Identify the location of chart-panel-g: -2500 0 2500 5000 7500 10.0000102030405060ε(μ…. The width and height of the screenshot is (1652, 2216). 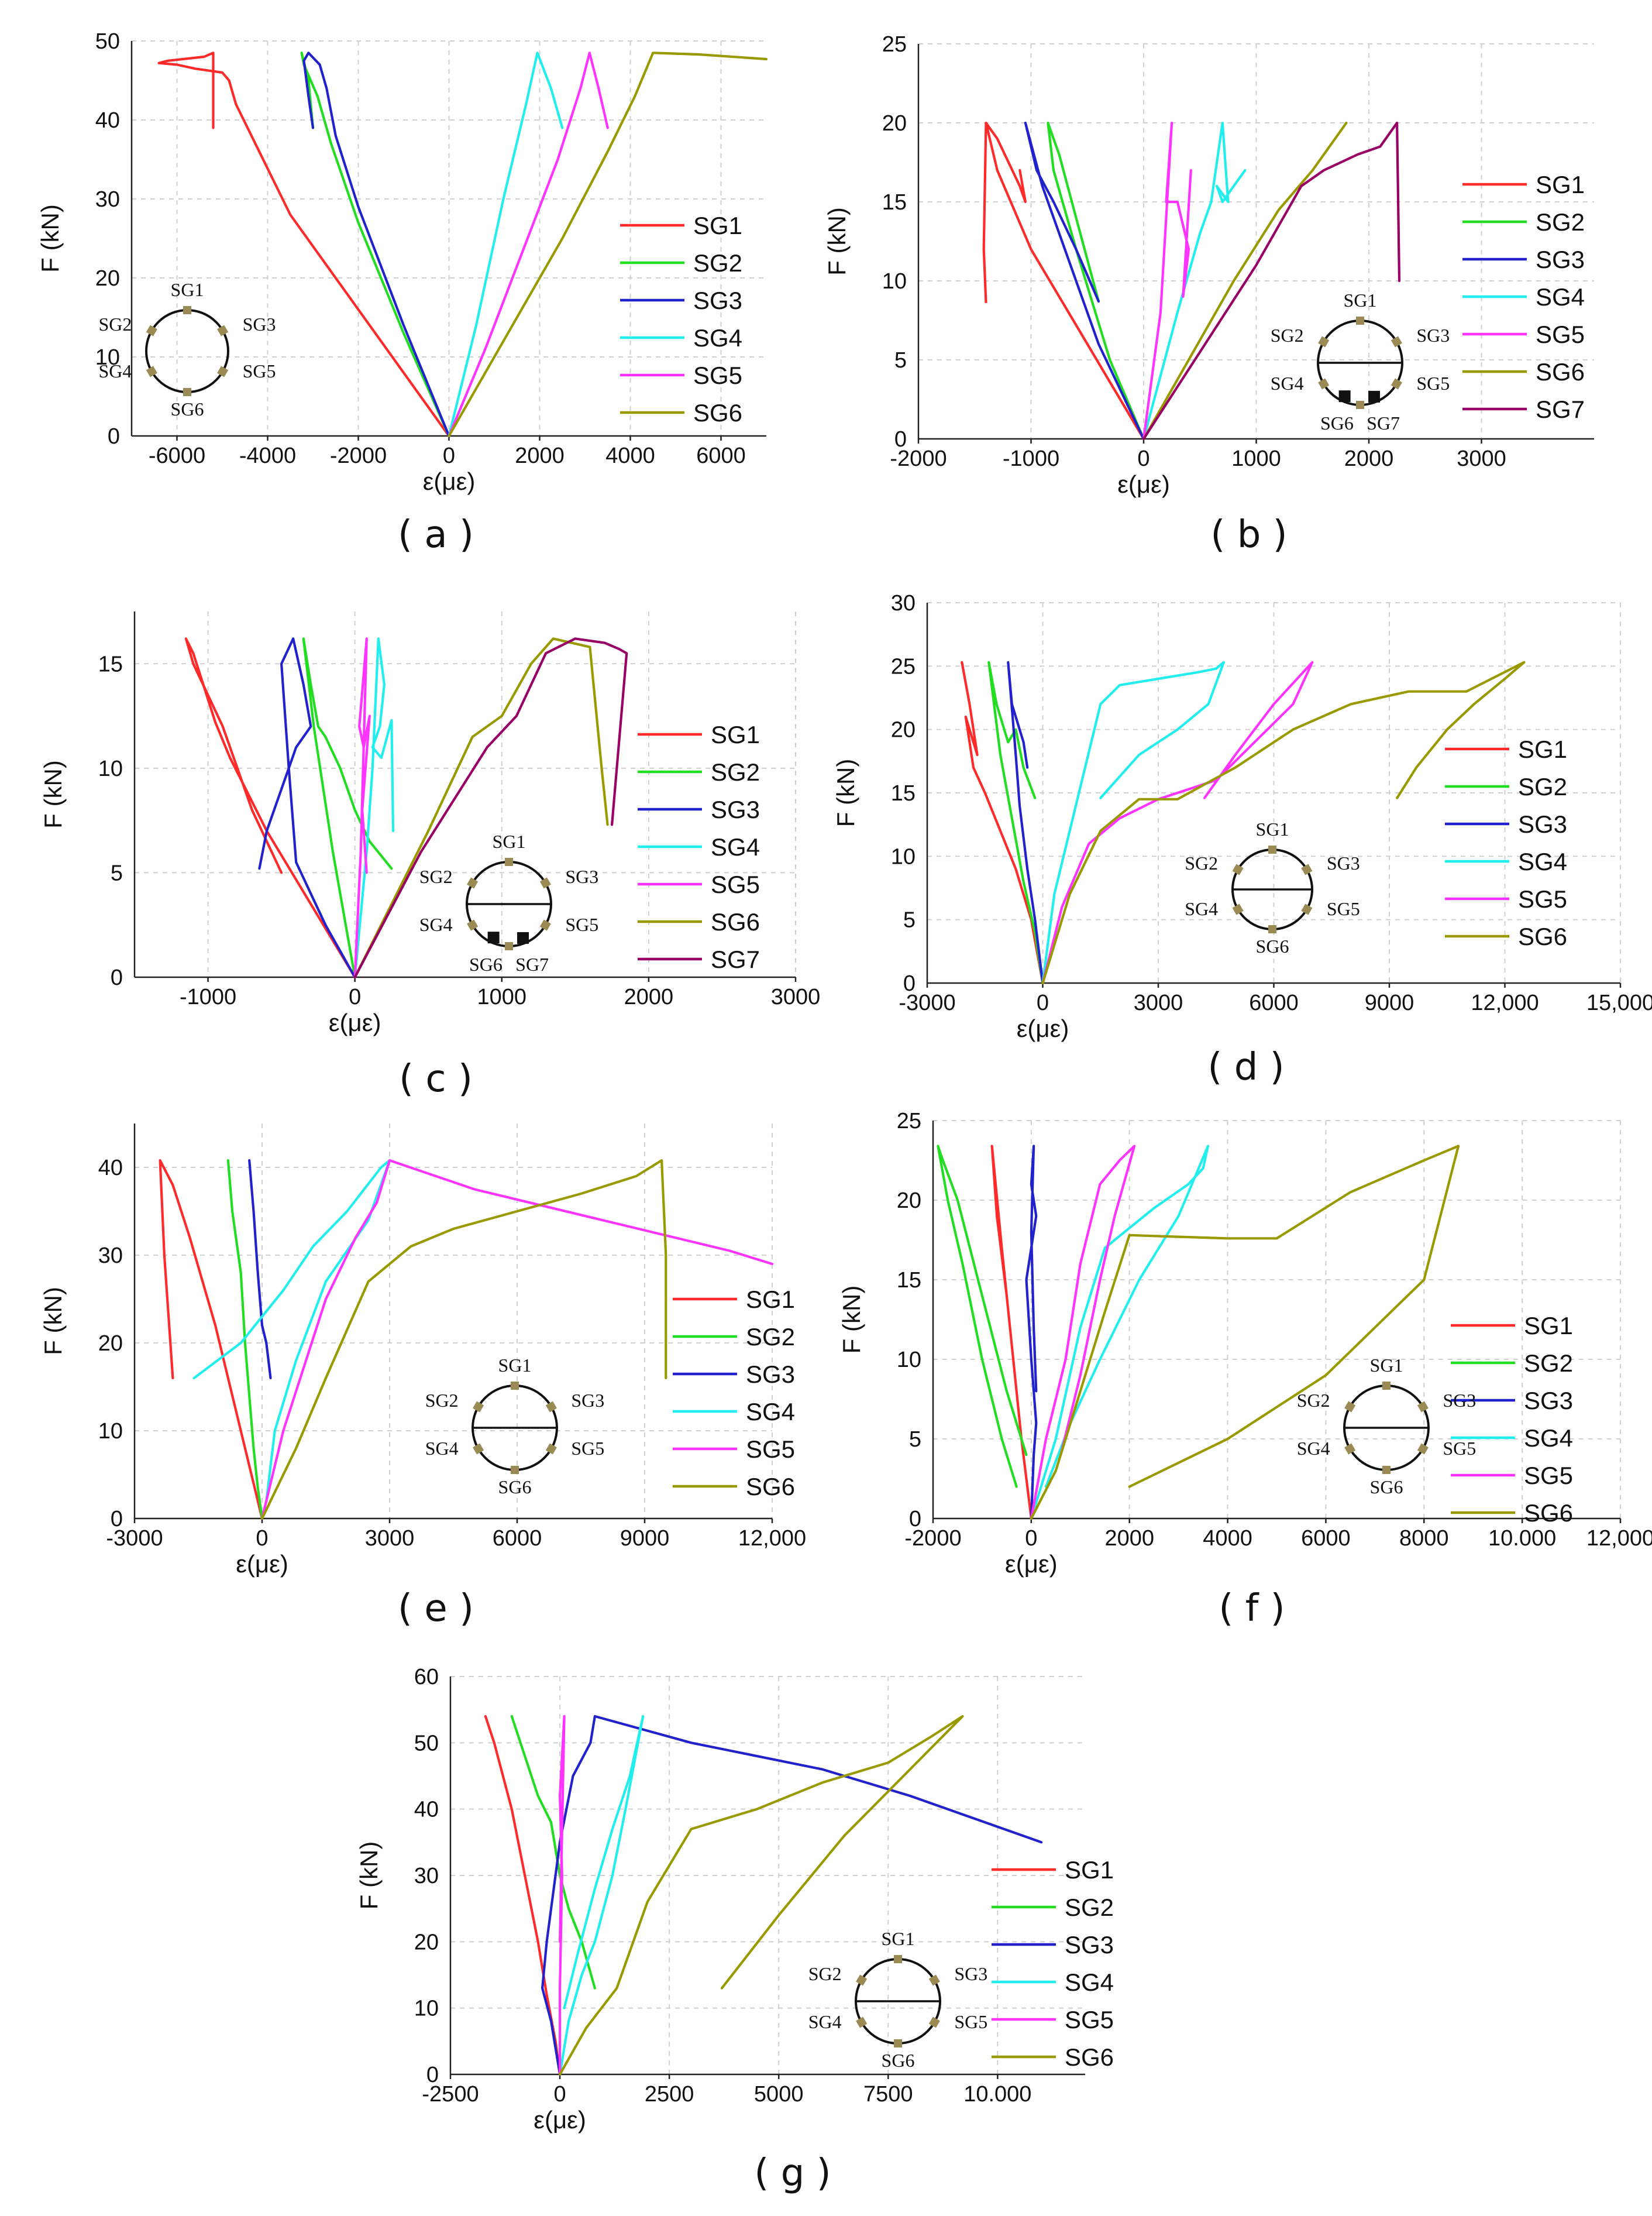
(734, 1930).